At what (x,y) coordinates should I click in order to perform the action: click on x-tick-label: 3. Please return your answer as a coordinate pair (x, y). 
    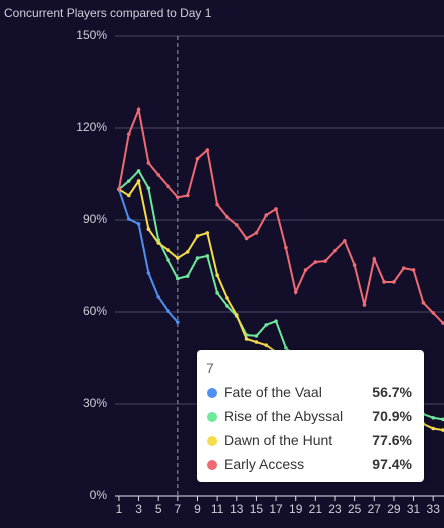
    Looking at the image, I should click on (138, 509).